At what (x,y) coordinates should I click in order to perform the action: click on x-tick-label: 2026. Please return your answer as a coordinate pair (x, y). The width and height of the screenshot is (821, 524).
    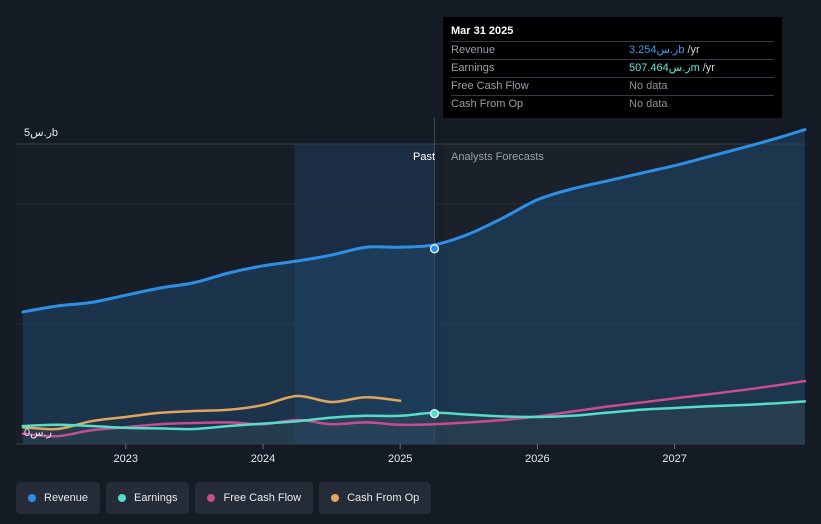
    Looking at the image, I should click on (537, 459).